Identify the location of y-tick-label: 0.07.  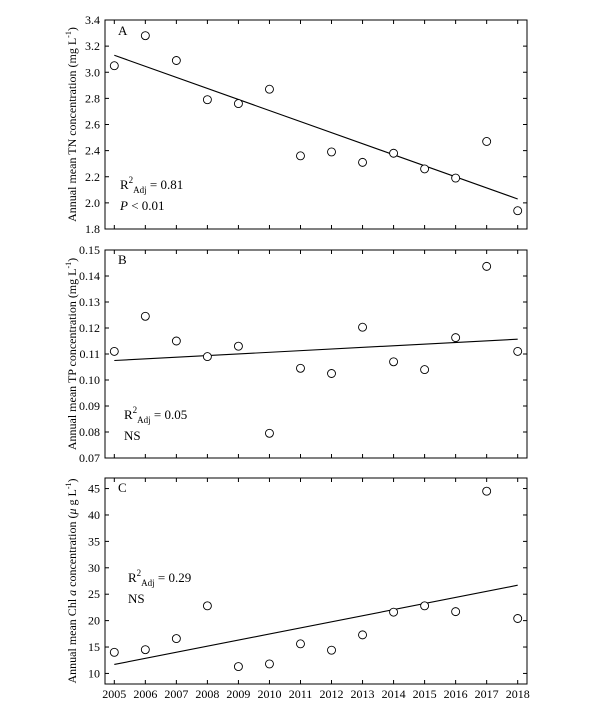
(89, 458).